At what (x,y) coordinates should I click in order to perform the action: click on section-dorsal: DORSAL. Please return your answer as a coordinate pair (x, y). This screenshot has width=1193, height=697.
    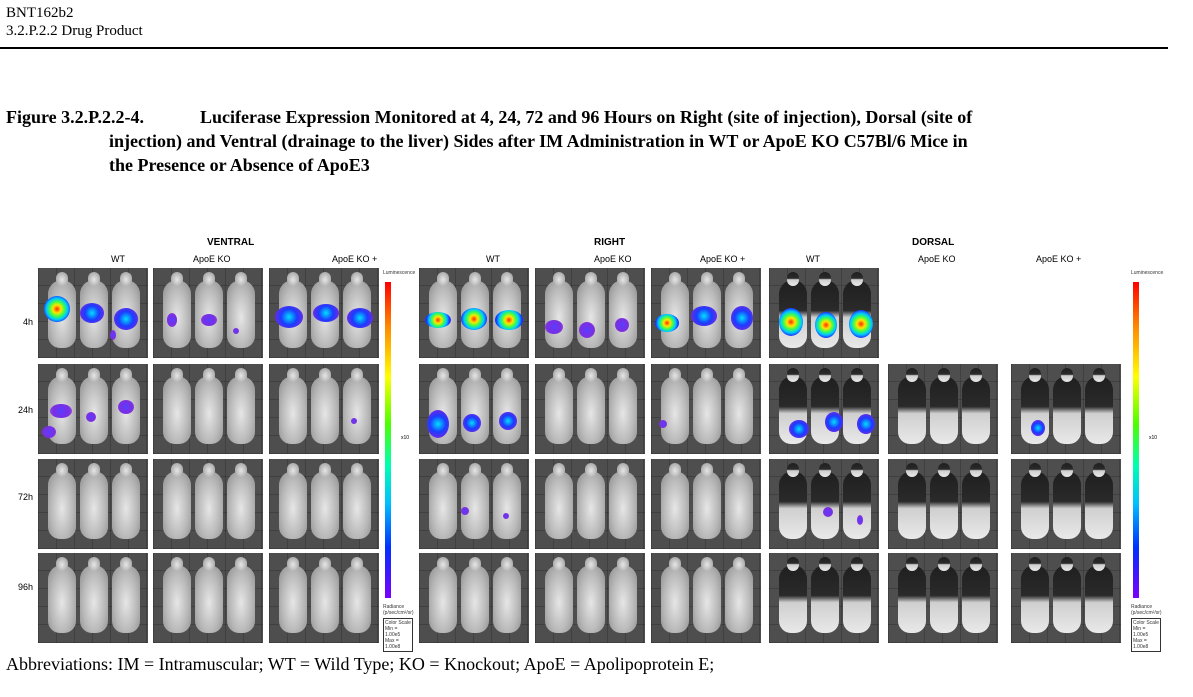
    Looking at the image, I should click on (933, 242).